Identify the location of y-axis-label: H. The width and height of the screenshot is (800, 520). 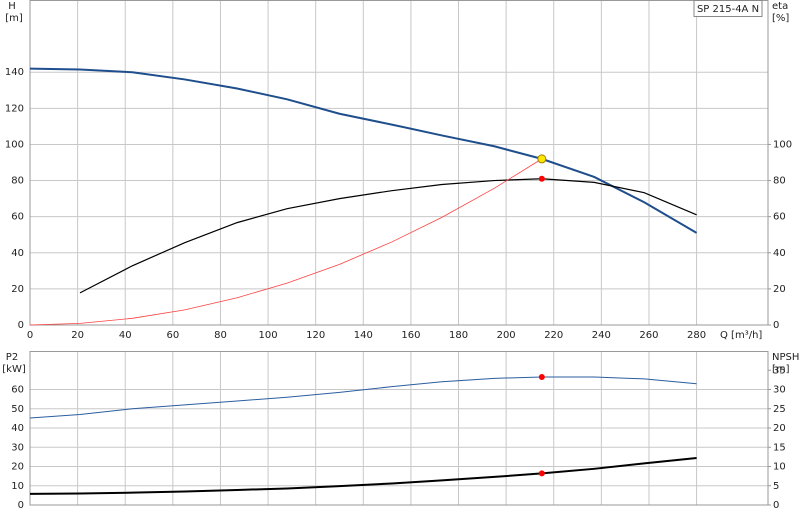
(12, 6).